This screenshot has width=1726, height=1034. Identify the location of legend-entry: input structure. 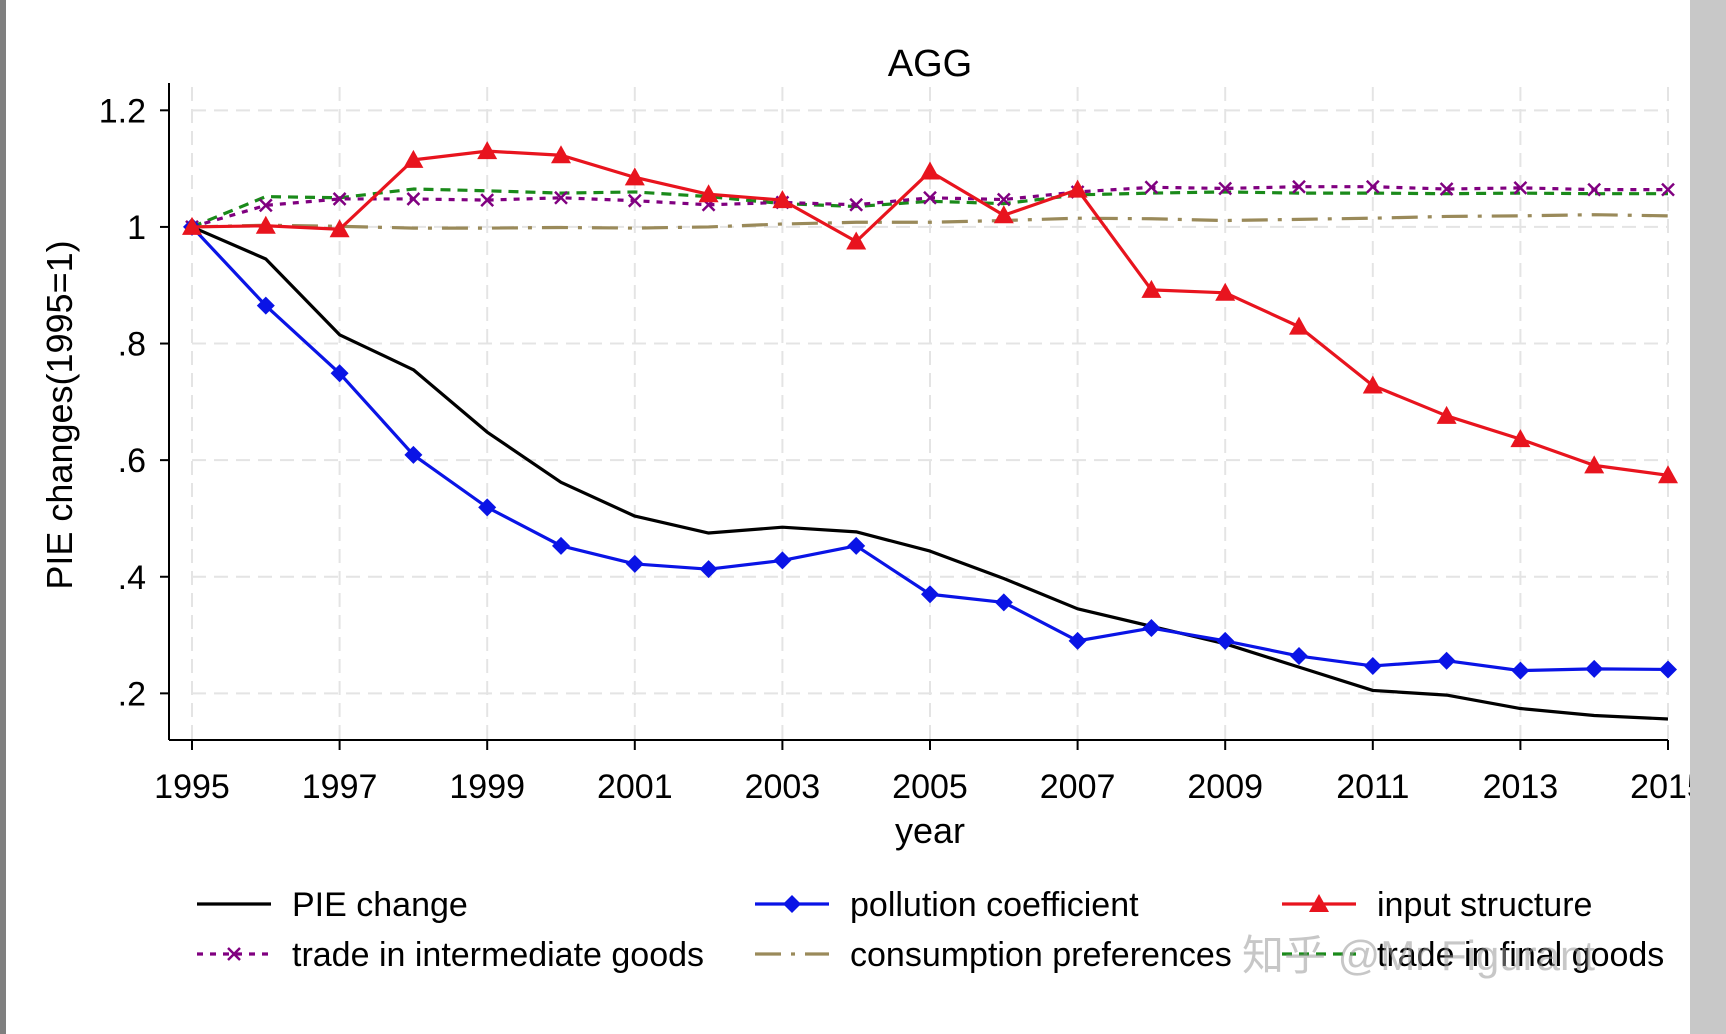
(1437, 905).